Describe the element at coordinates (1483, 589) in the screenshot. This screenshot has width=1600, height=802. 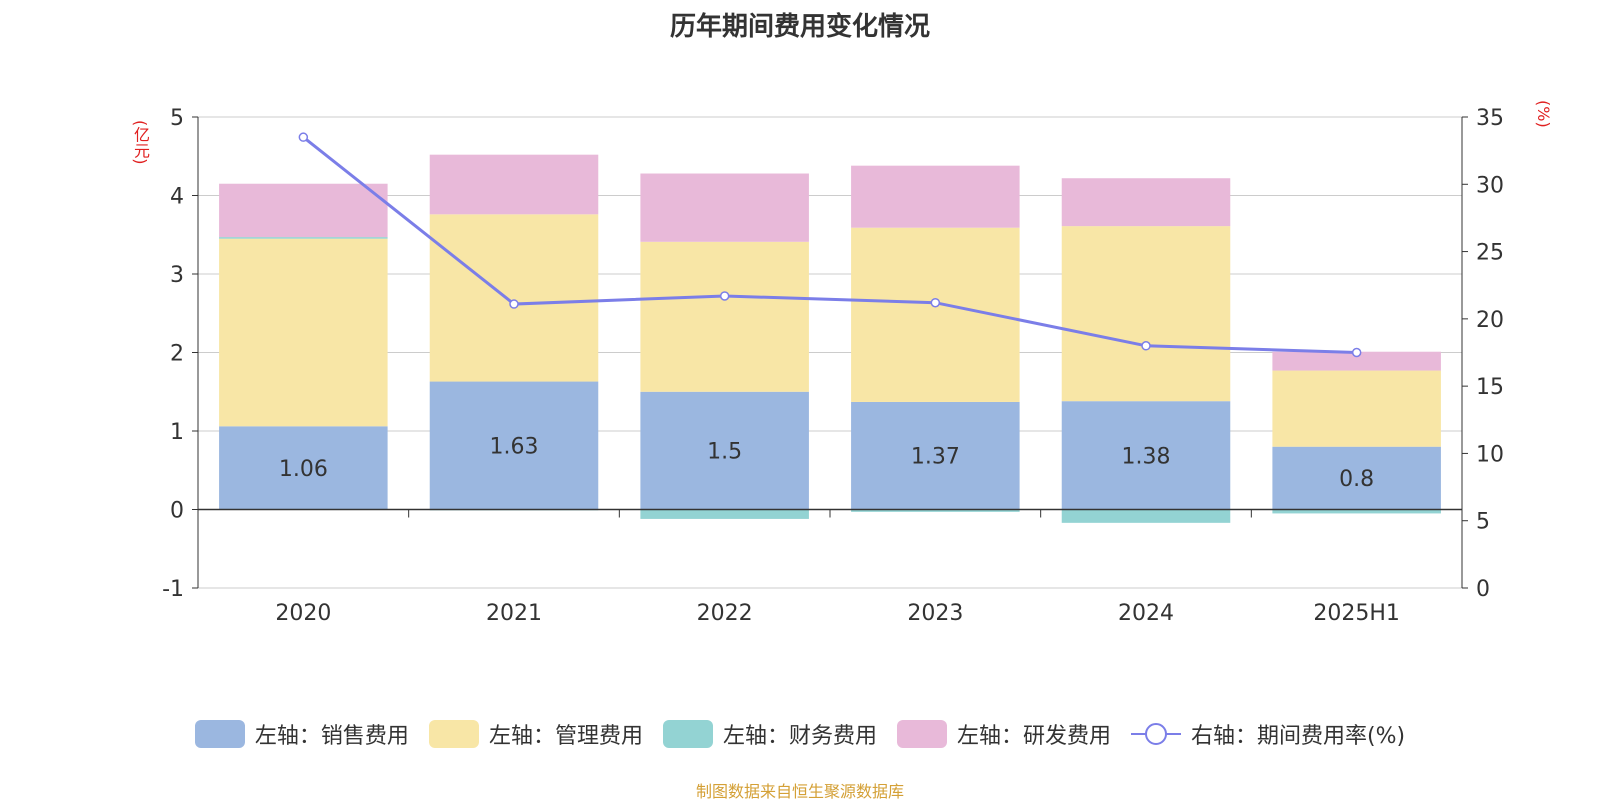
I see `right-axis-tick-label: 0` at that location.